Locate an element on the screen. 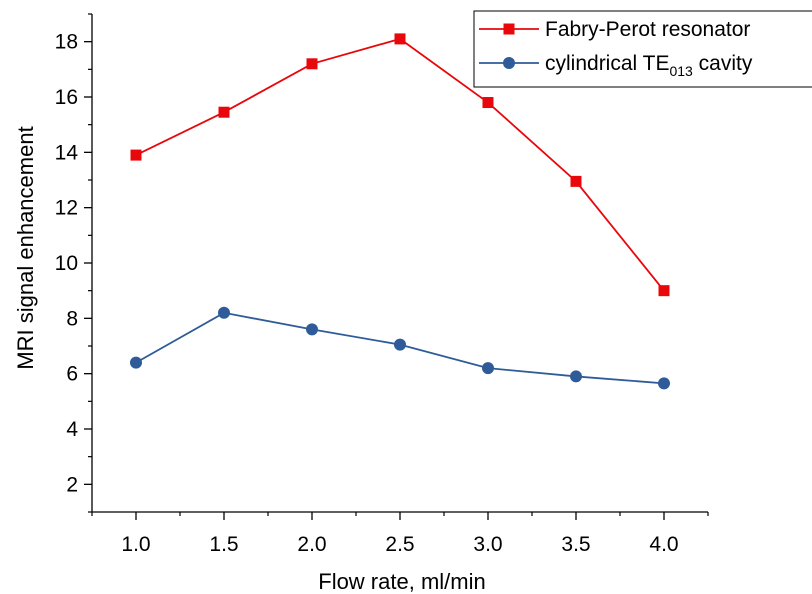 The width and height of the screenshot is (812, 594). y-tick-label: 12 is located at coordinates (66, 208).